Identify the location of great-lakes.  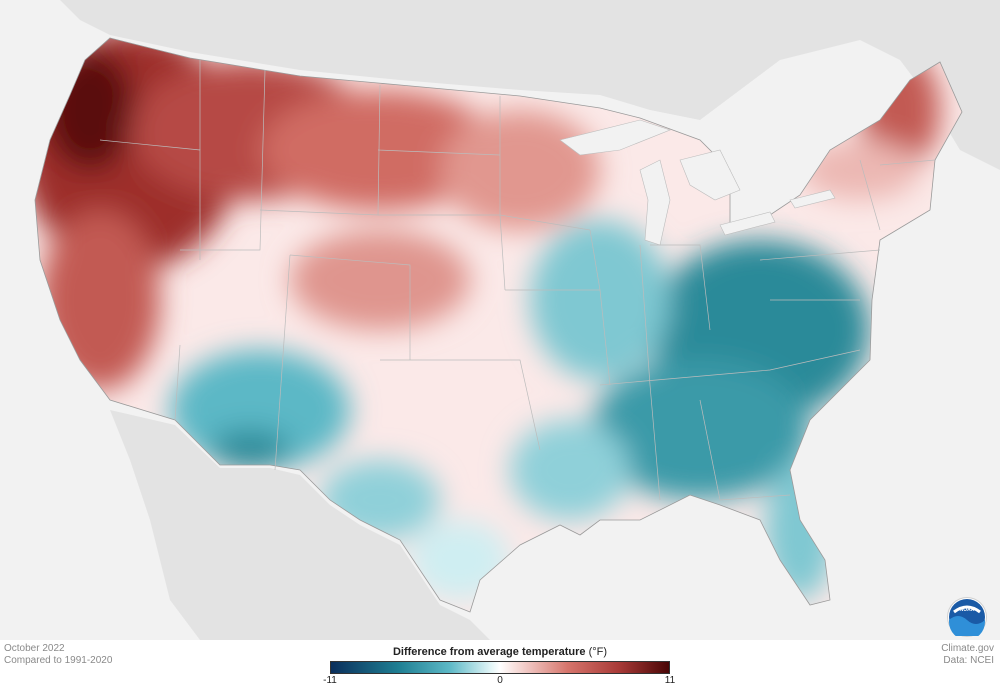
(697, 182).